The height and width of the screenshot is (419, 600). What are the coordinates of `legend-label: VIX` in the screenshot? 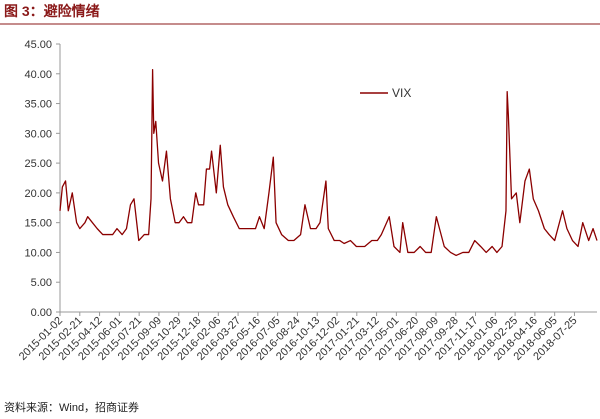 It's located at (401, 93).